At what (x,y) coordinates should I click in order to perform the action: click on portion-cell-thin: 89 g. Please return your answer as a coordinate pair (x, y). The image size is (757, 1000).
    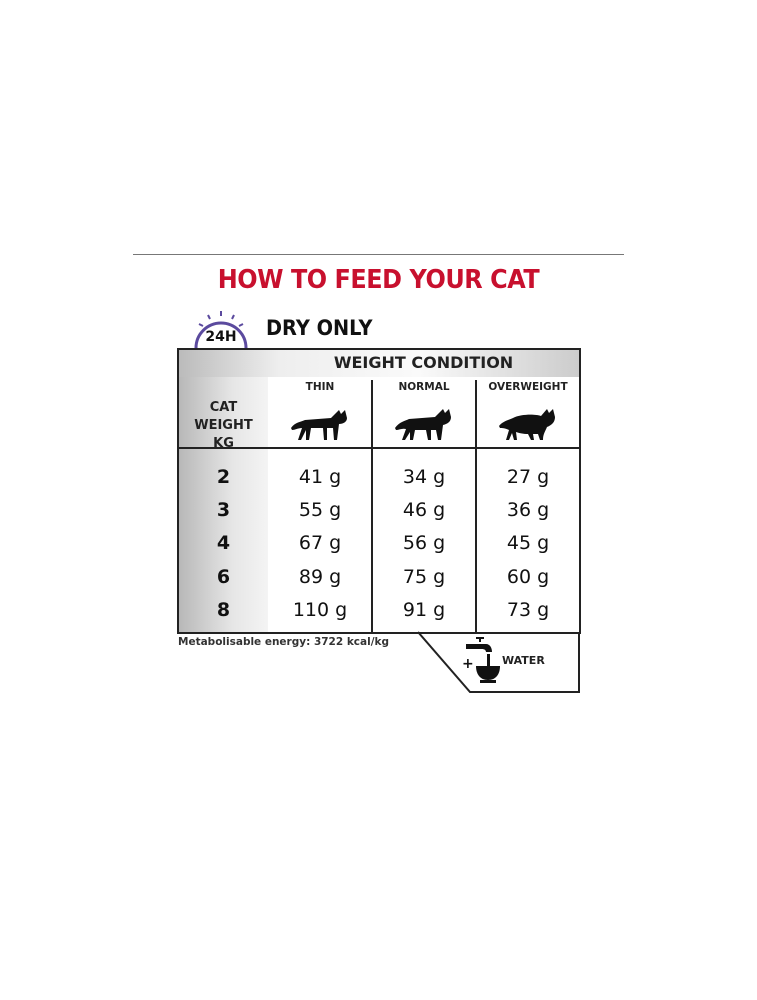
    Looking at the image, I should click on (320, 577).